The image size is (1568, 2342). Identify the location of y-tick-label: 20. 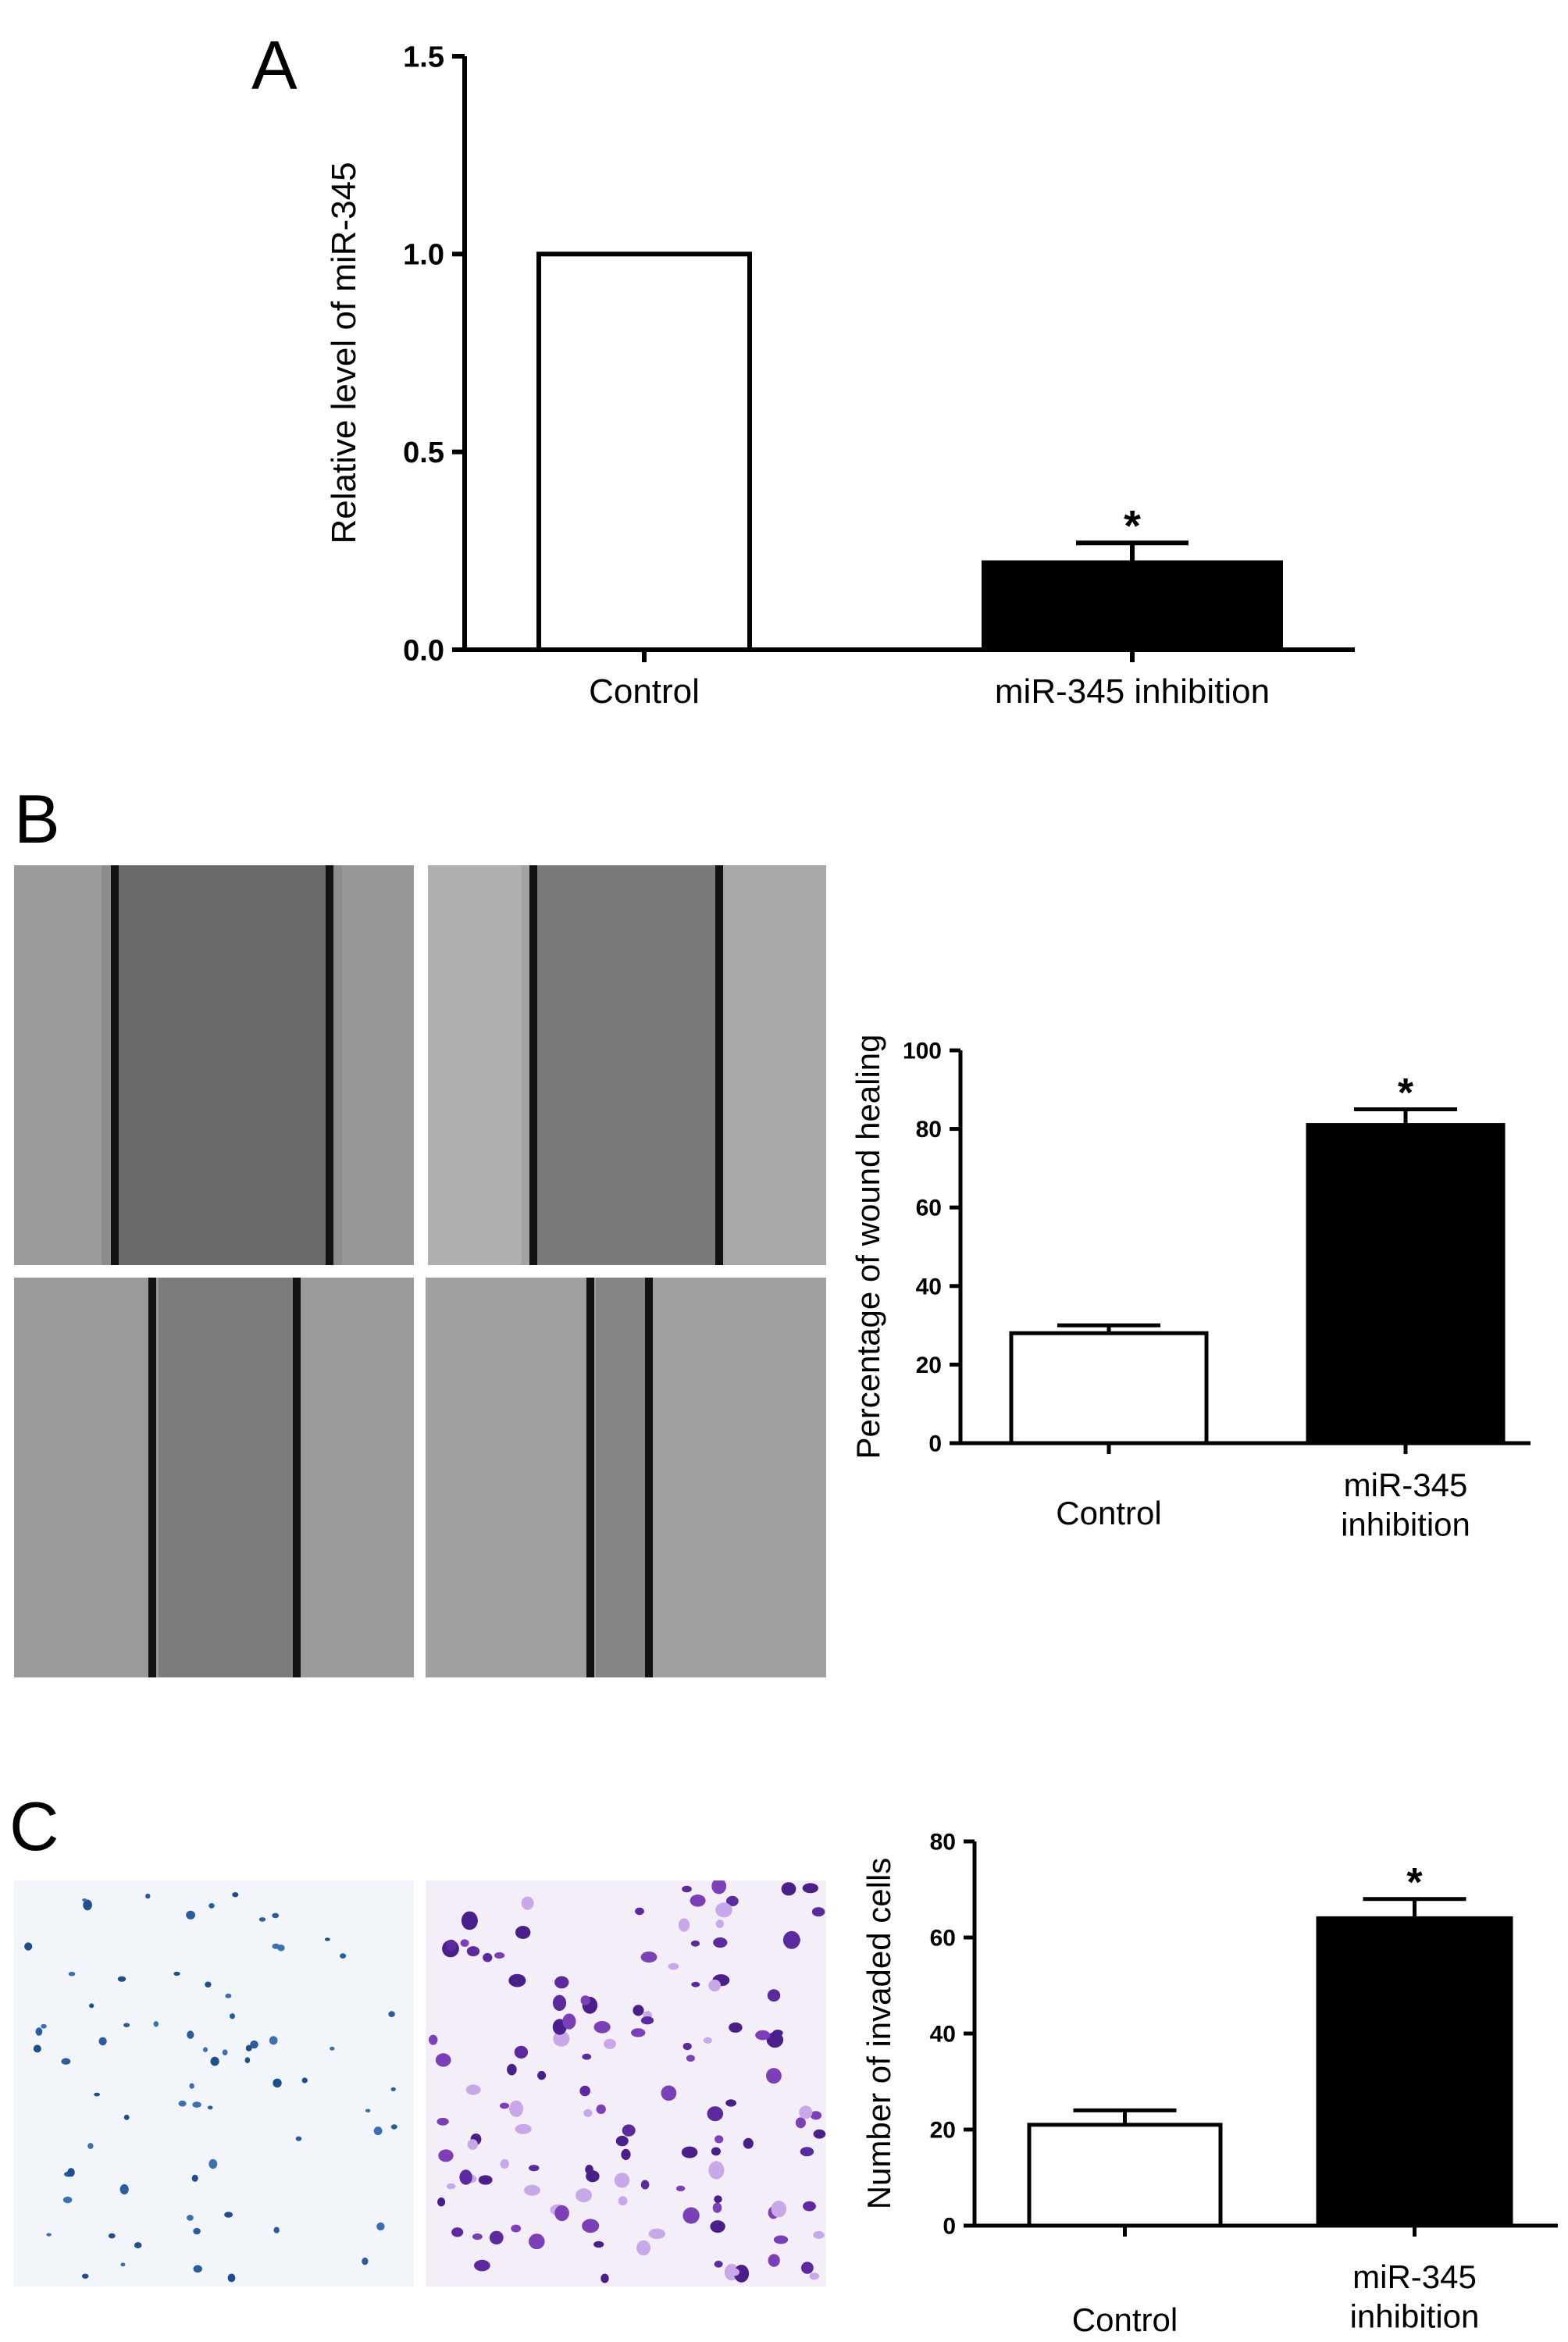
(943, 2131).